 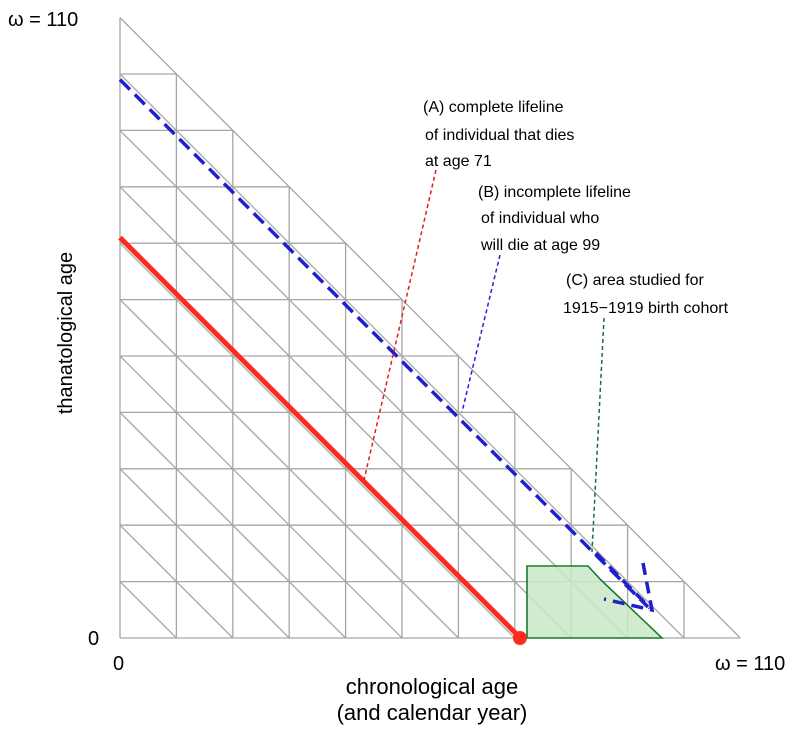 What do you see at coordinates (750, 664) in the screenshot?
I see `x-axis-right-label: ω = 110` at bounding box center [750, 664].